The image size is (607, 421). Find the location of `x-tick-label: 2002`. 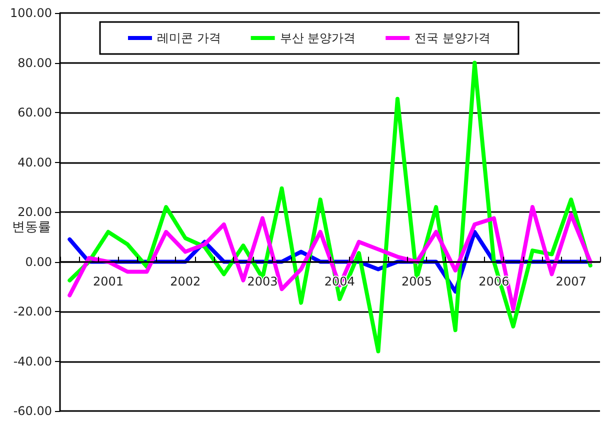

x-tick-label: 2002 is located at coordinates (185, 281).